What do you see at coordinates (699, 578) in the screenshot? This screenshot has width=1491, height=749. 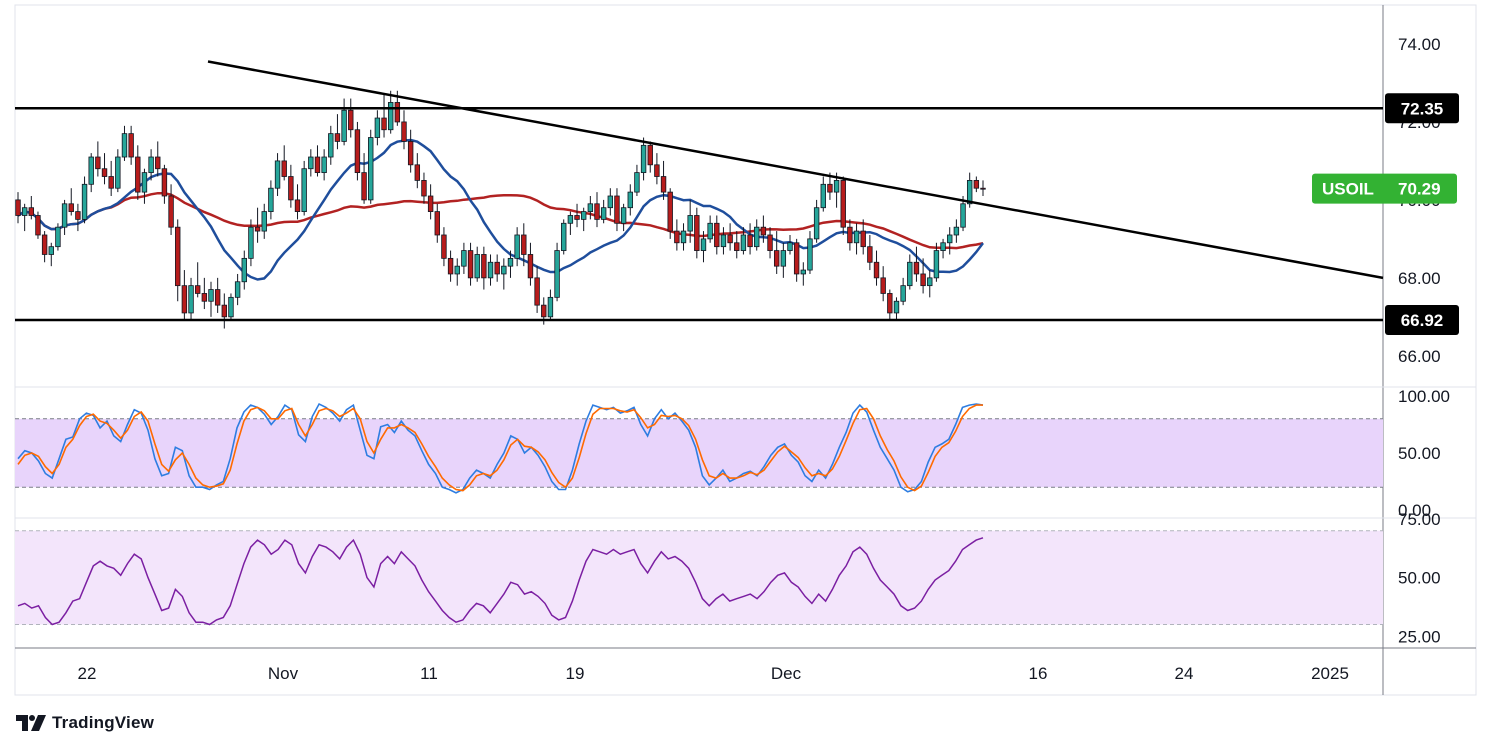 I see `rsi-pane` at bounding box center [699, 578].